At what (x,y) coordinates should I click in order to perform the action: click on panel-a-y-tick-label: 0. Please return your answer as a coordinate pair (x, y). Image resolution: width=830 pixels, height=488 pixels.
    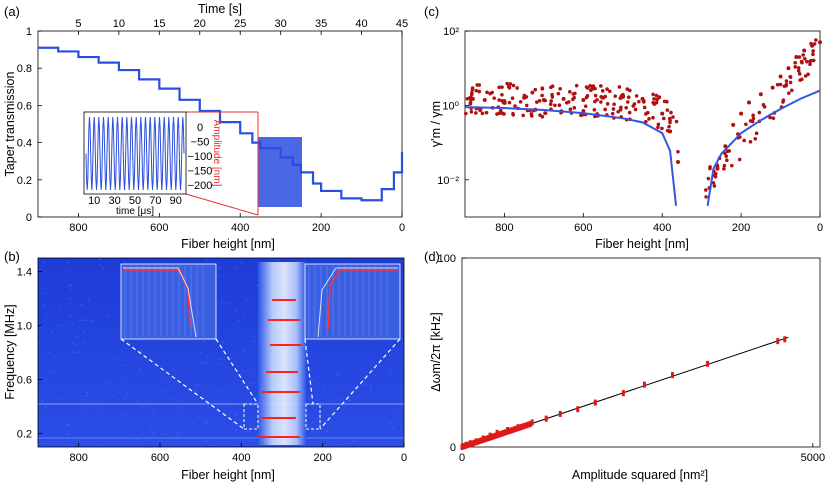
    Looking at the image, I should click on (29, 218).